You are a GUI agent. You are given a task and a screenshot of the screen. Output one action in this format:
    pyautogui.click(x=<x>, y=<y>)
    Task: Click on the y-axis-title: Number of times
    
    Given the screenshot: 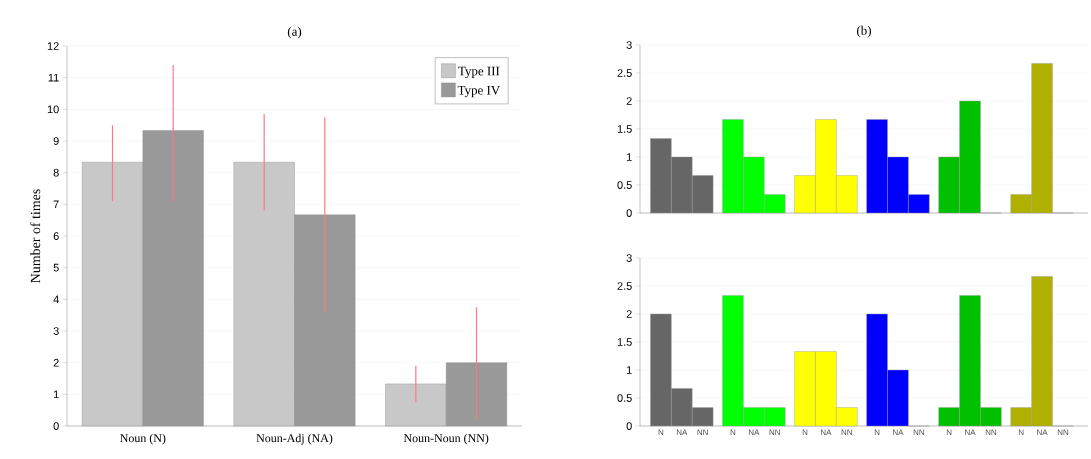 What is the action you would take?
    pyautogui.click(x=35, y=236)
    